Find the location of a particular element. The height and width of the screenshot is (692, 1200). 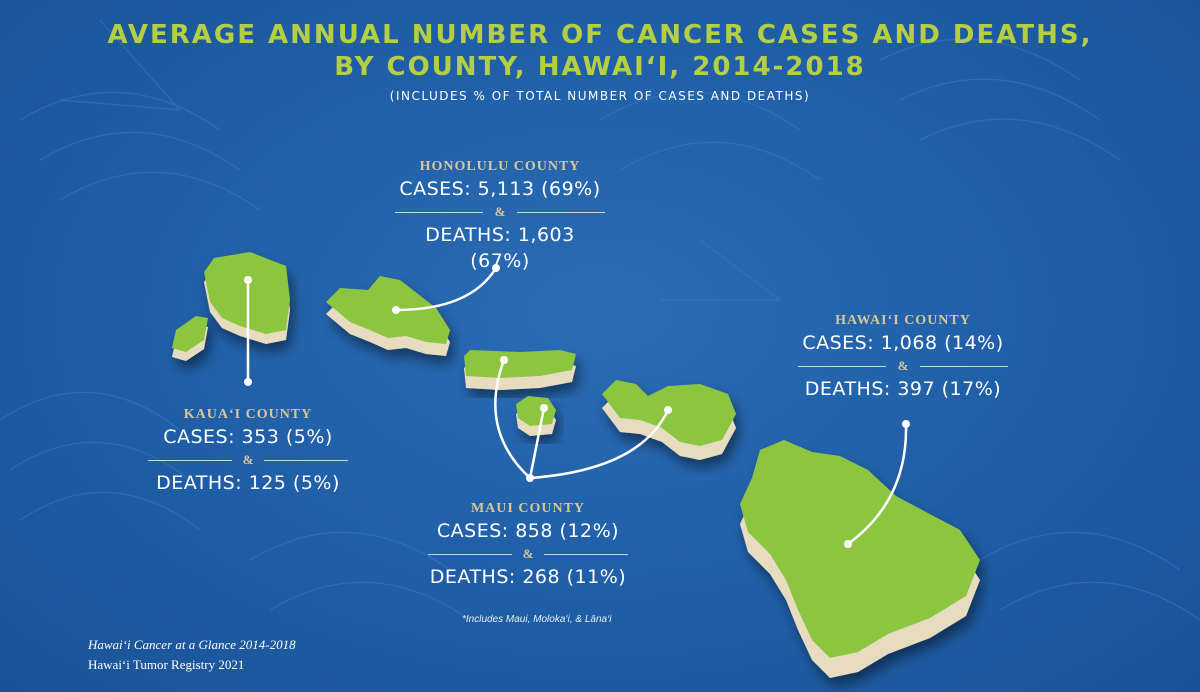

hawaii-island is located at coordinates (860, 559).